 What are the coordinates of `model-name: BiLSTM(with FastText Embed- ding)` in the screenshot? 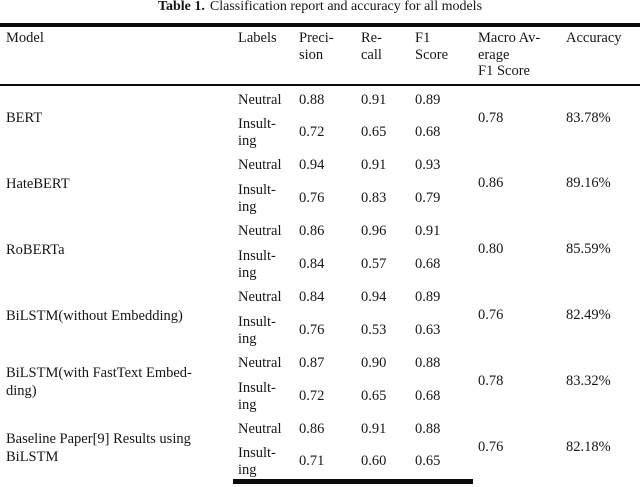 It's located at (99, 381).